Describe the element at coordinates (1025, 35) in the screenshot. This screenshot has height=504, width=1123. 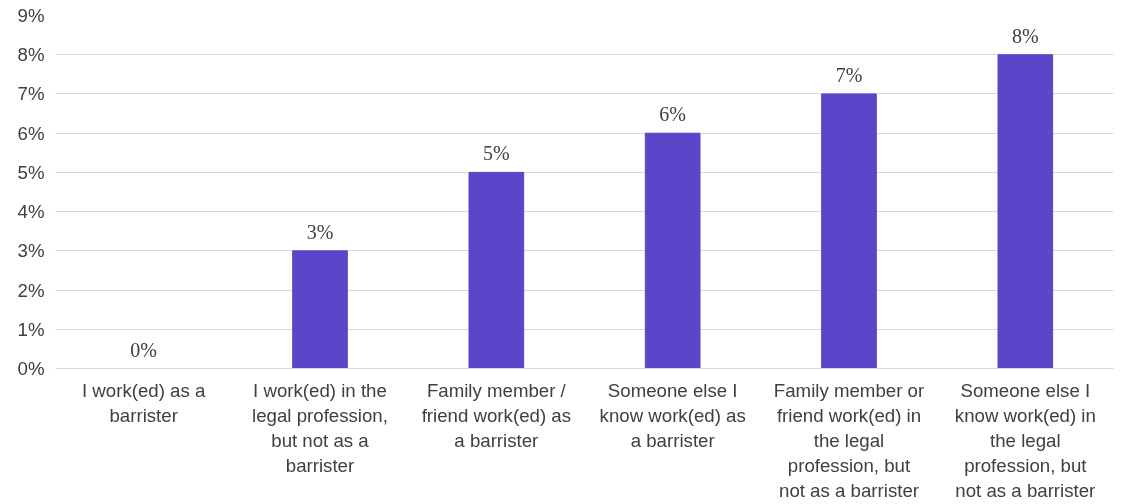
I see `data-label: 8%` at that location.